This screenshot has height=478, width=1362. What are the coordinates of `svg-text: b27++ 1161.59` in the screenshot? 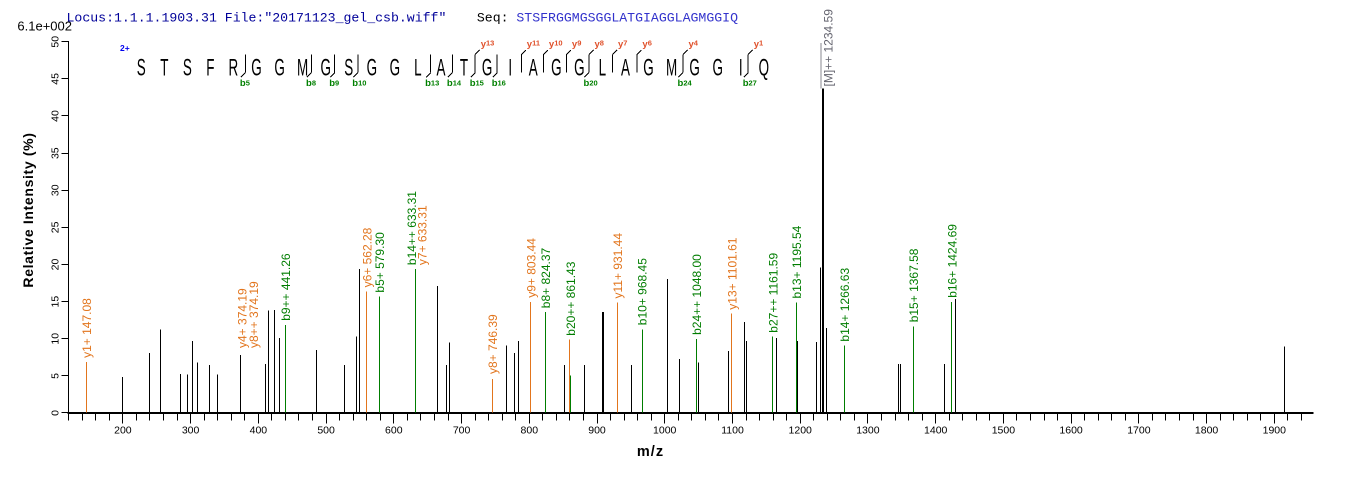 It's located at (774, 293).